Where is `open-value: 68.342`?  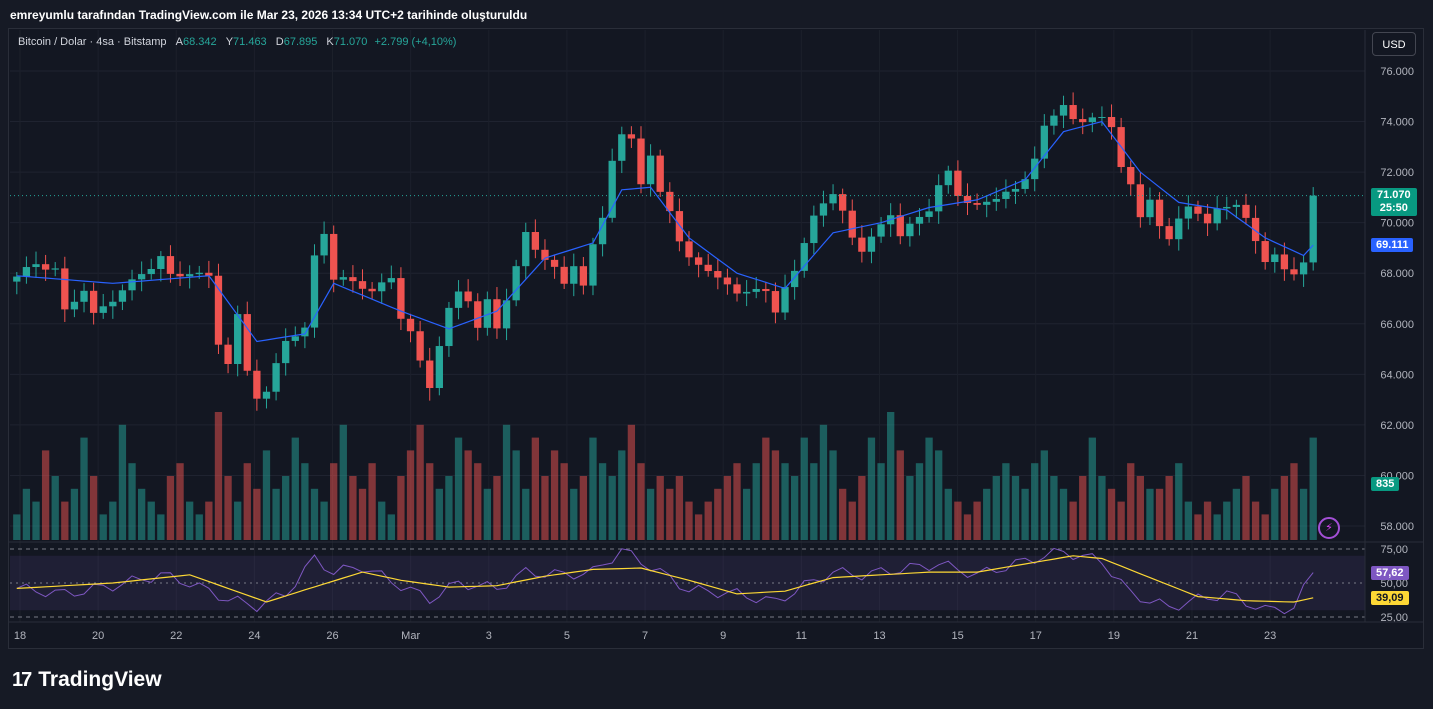 open-value: 68.342 is located at coordinates (199, 42).